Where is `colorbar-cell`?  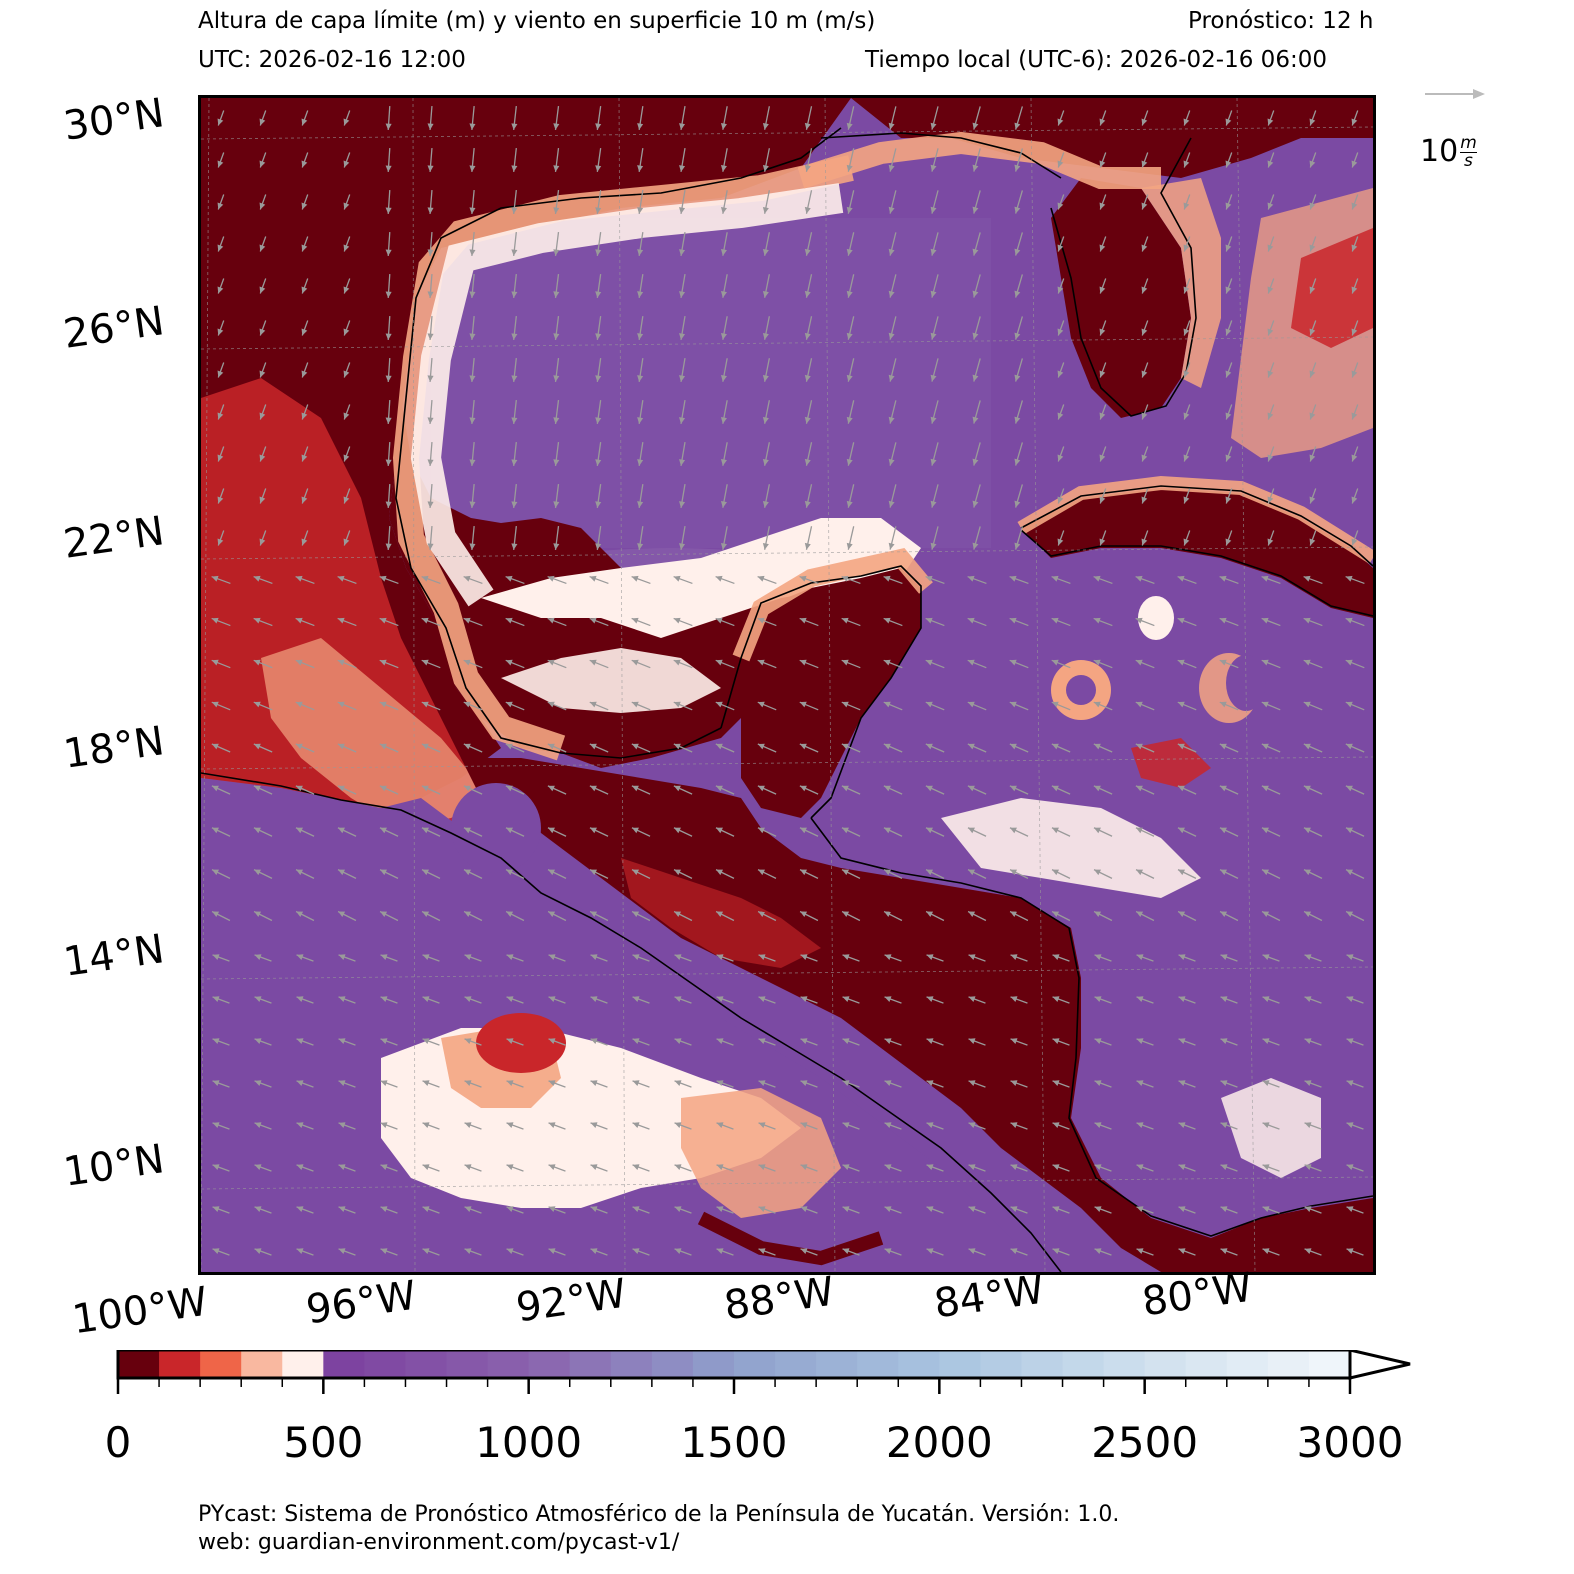 colorbar-cell is located at coordinates (344, 1364).